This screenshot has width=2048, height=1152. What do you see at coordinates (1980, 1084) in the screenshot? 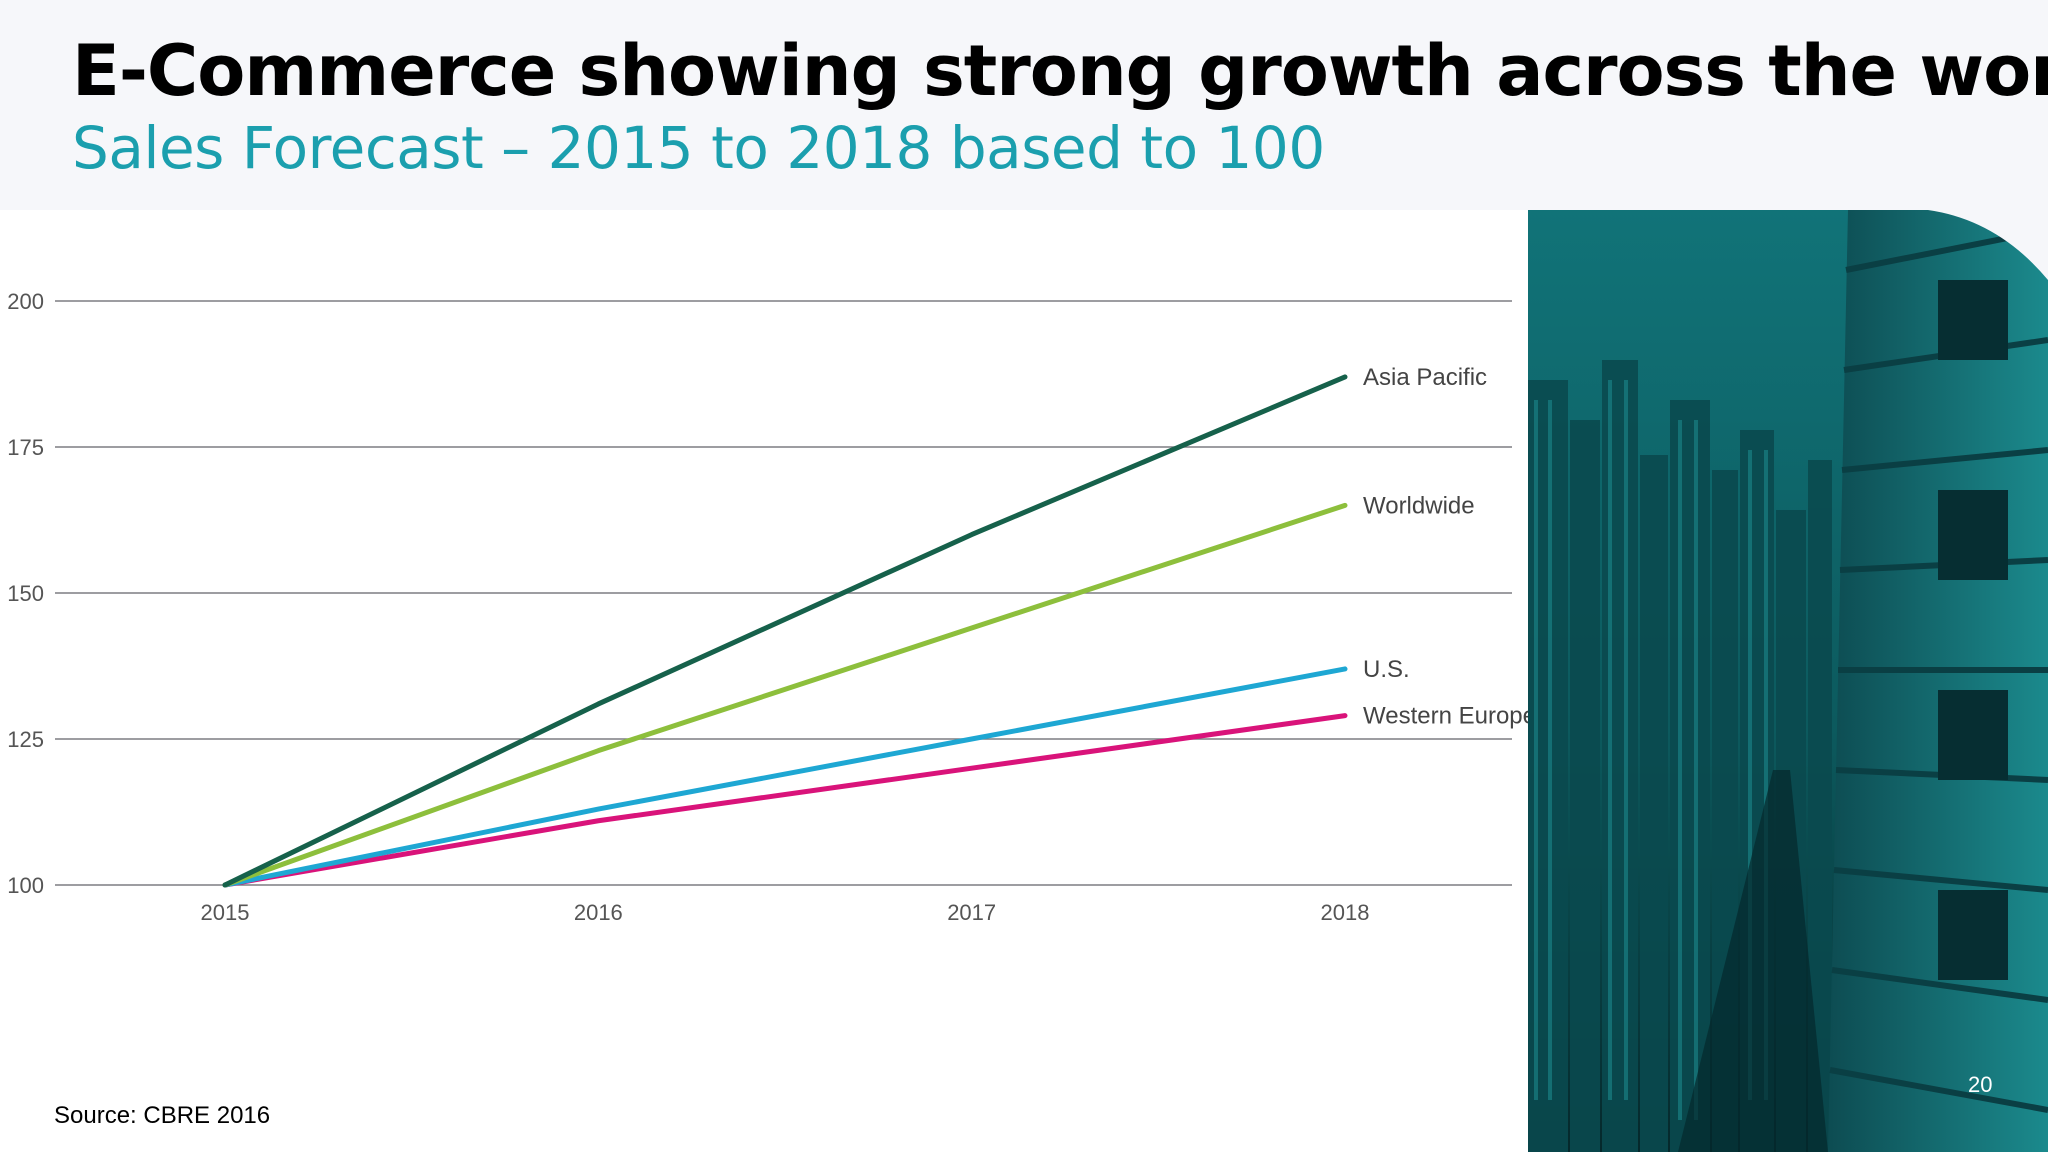
I see `page-number: 20` at bounding box center [1980, 1084].